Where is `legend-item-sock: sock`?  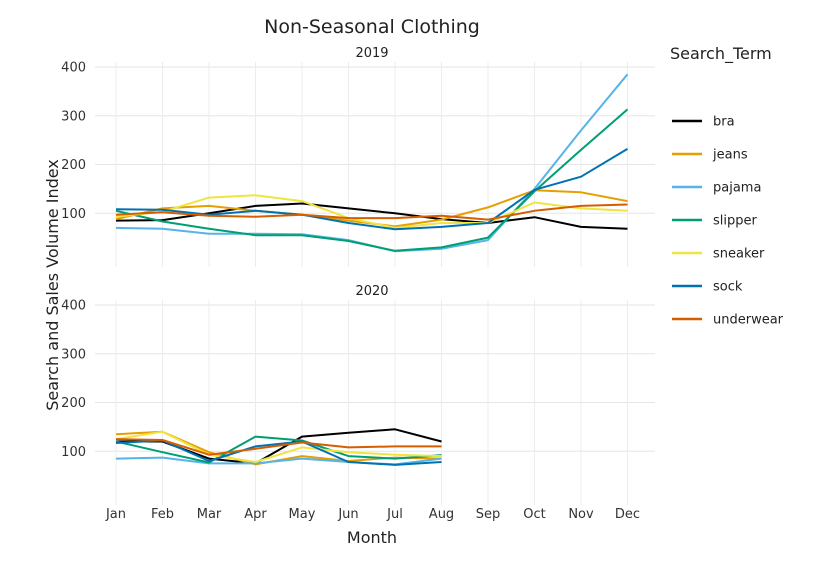 legend-item-sock: sock is located at coordinates (707, 287).